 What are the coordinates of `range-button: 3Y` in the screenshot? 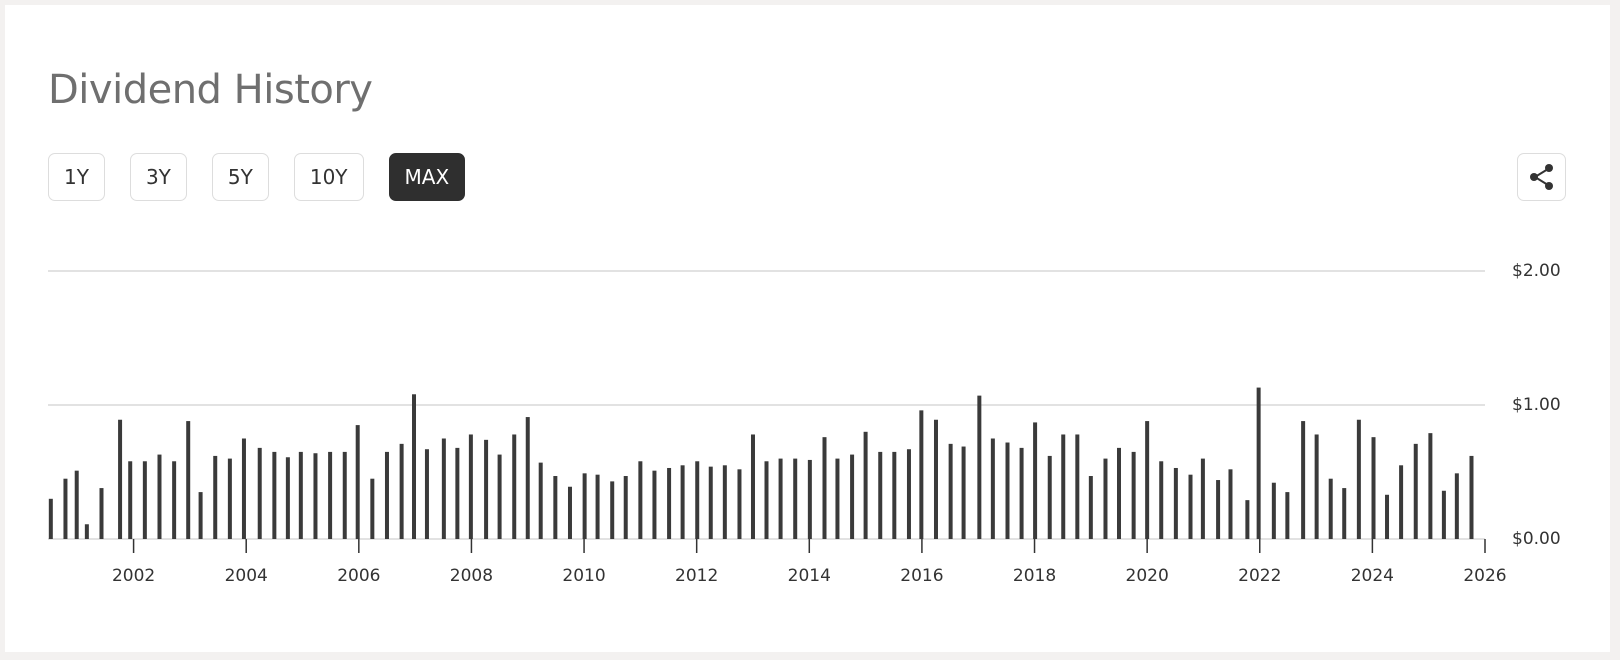 It's located at (158, 177).